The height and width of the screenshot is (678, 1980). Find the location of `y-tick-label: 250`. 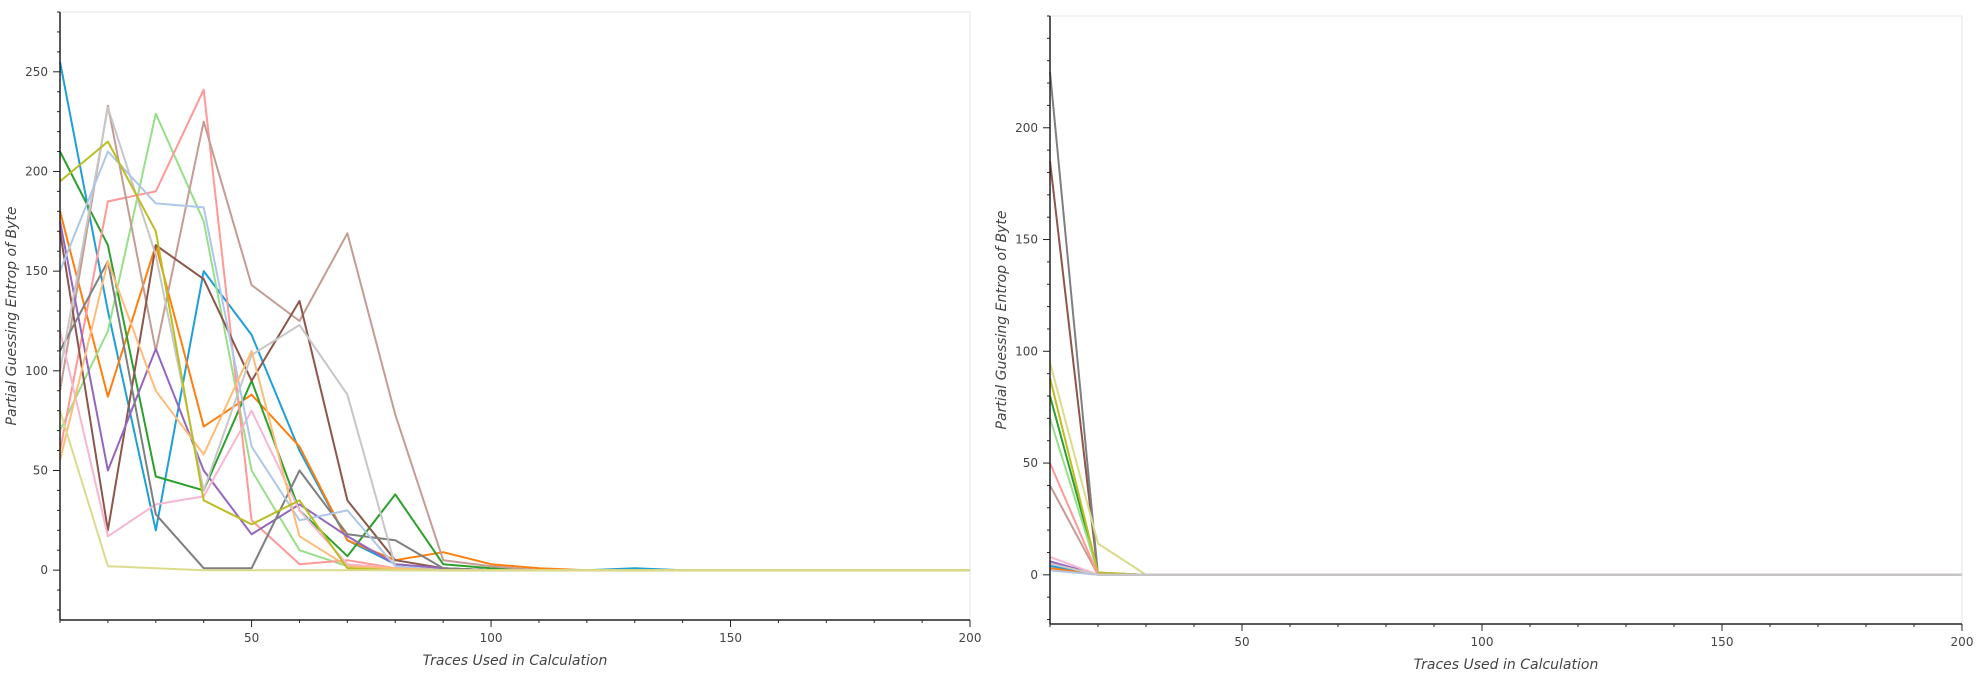

y-tick-label: 250 is located at coordinates (36, 72).